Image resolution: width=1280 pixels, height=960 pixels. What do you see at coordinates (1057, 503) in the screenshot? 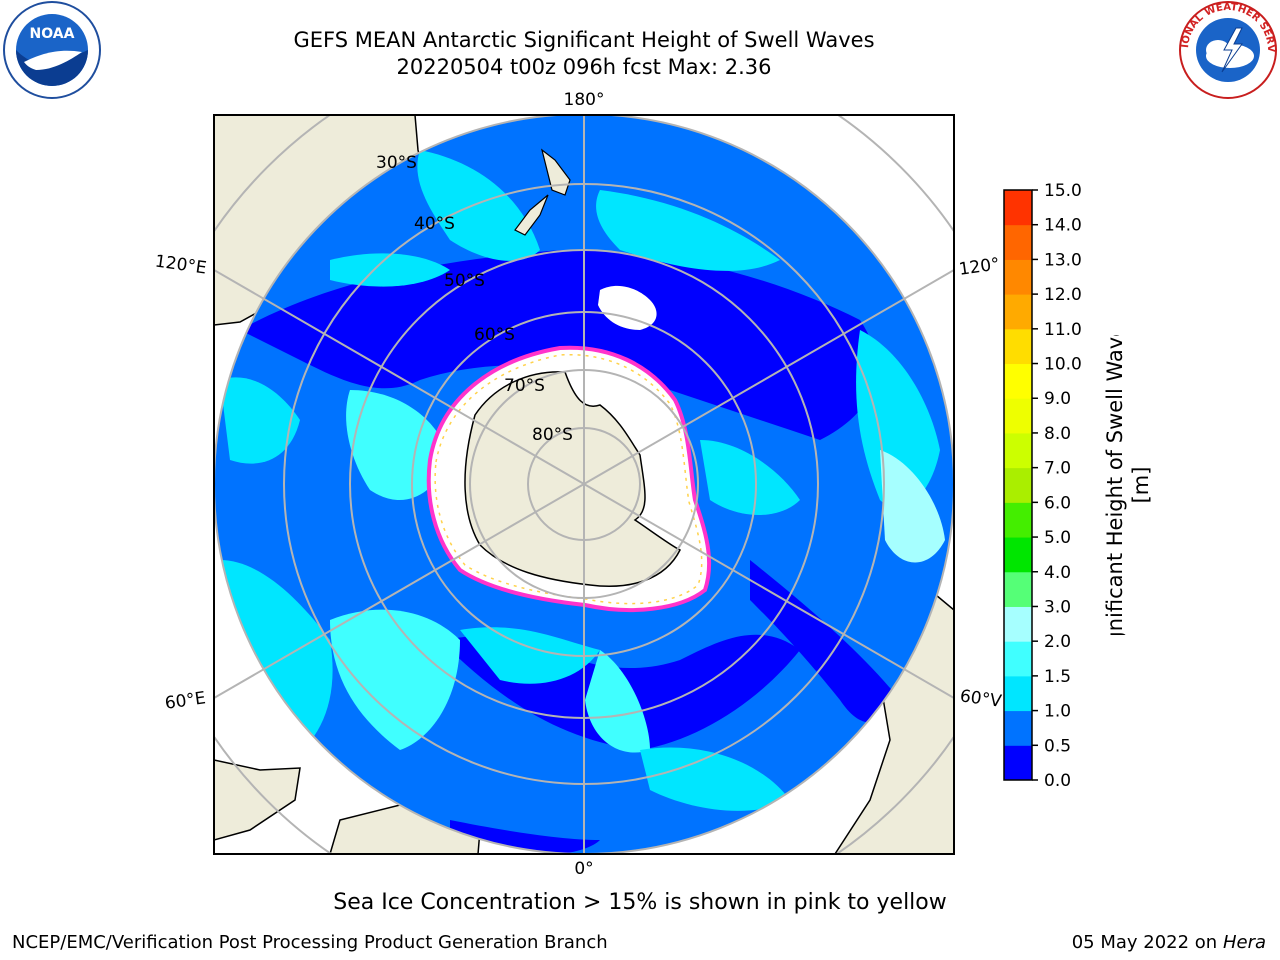
I see `colorbar-tick-label: 6.0` at bounding box center [1057, 503].